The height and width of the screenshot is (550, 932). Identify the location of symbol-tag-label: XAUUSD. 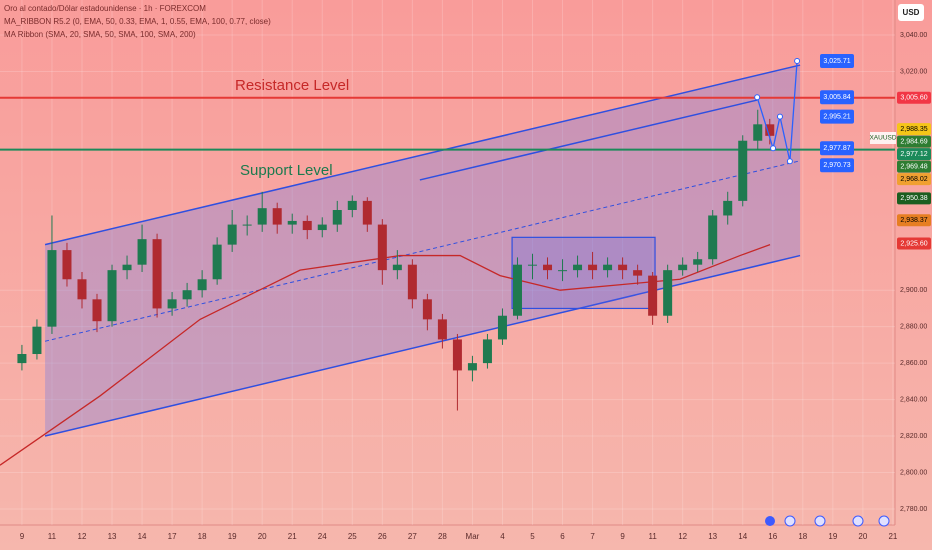
(882, 138).